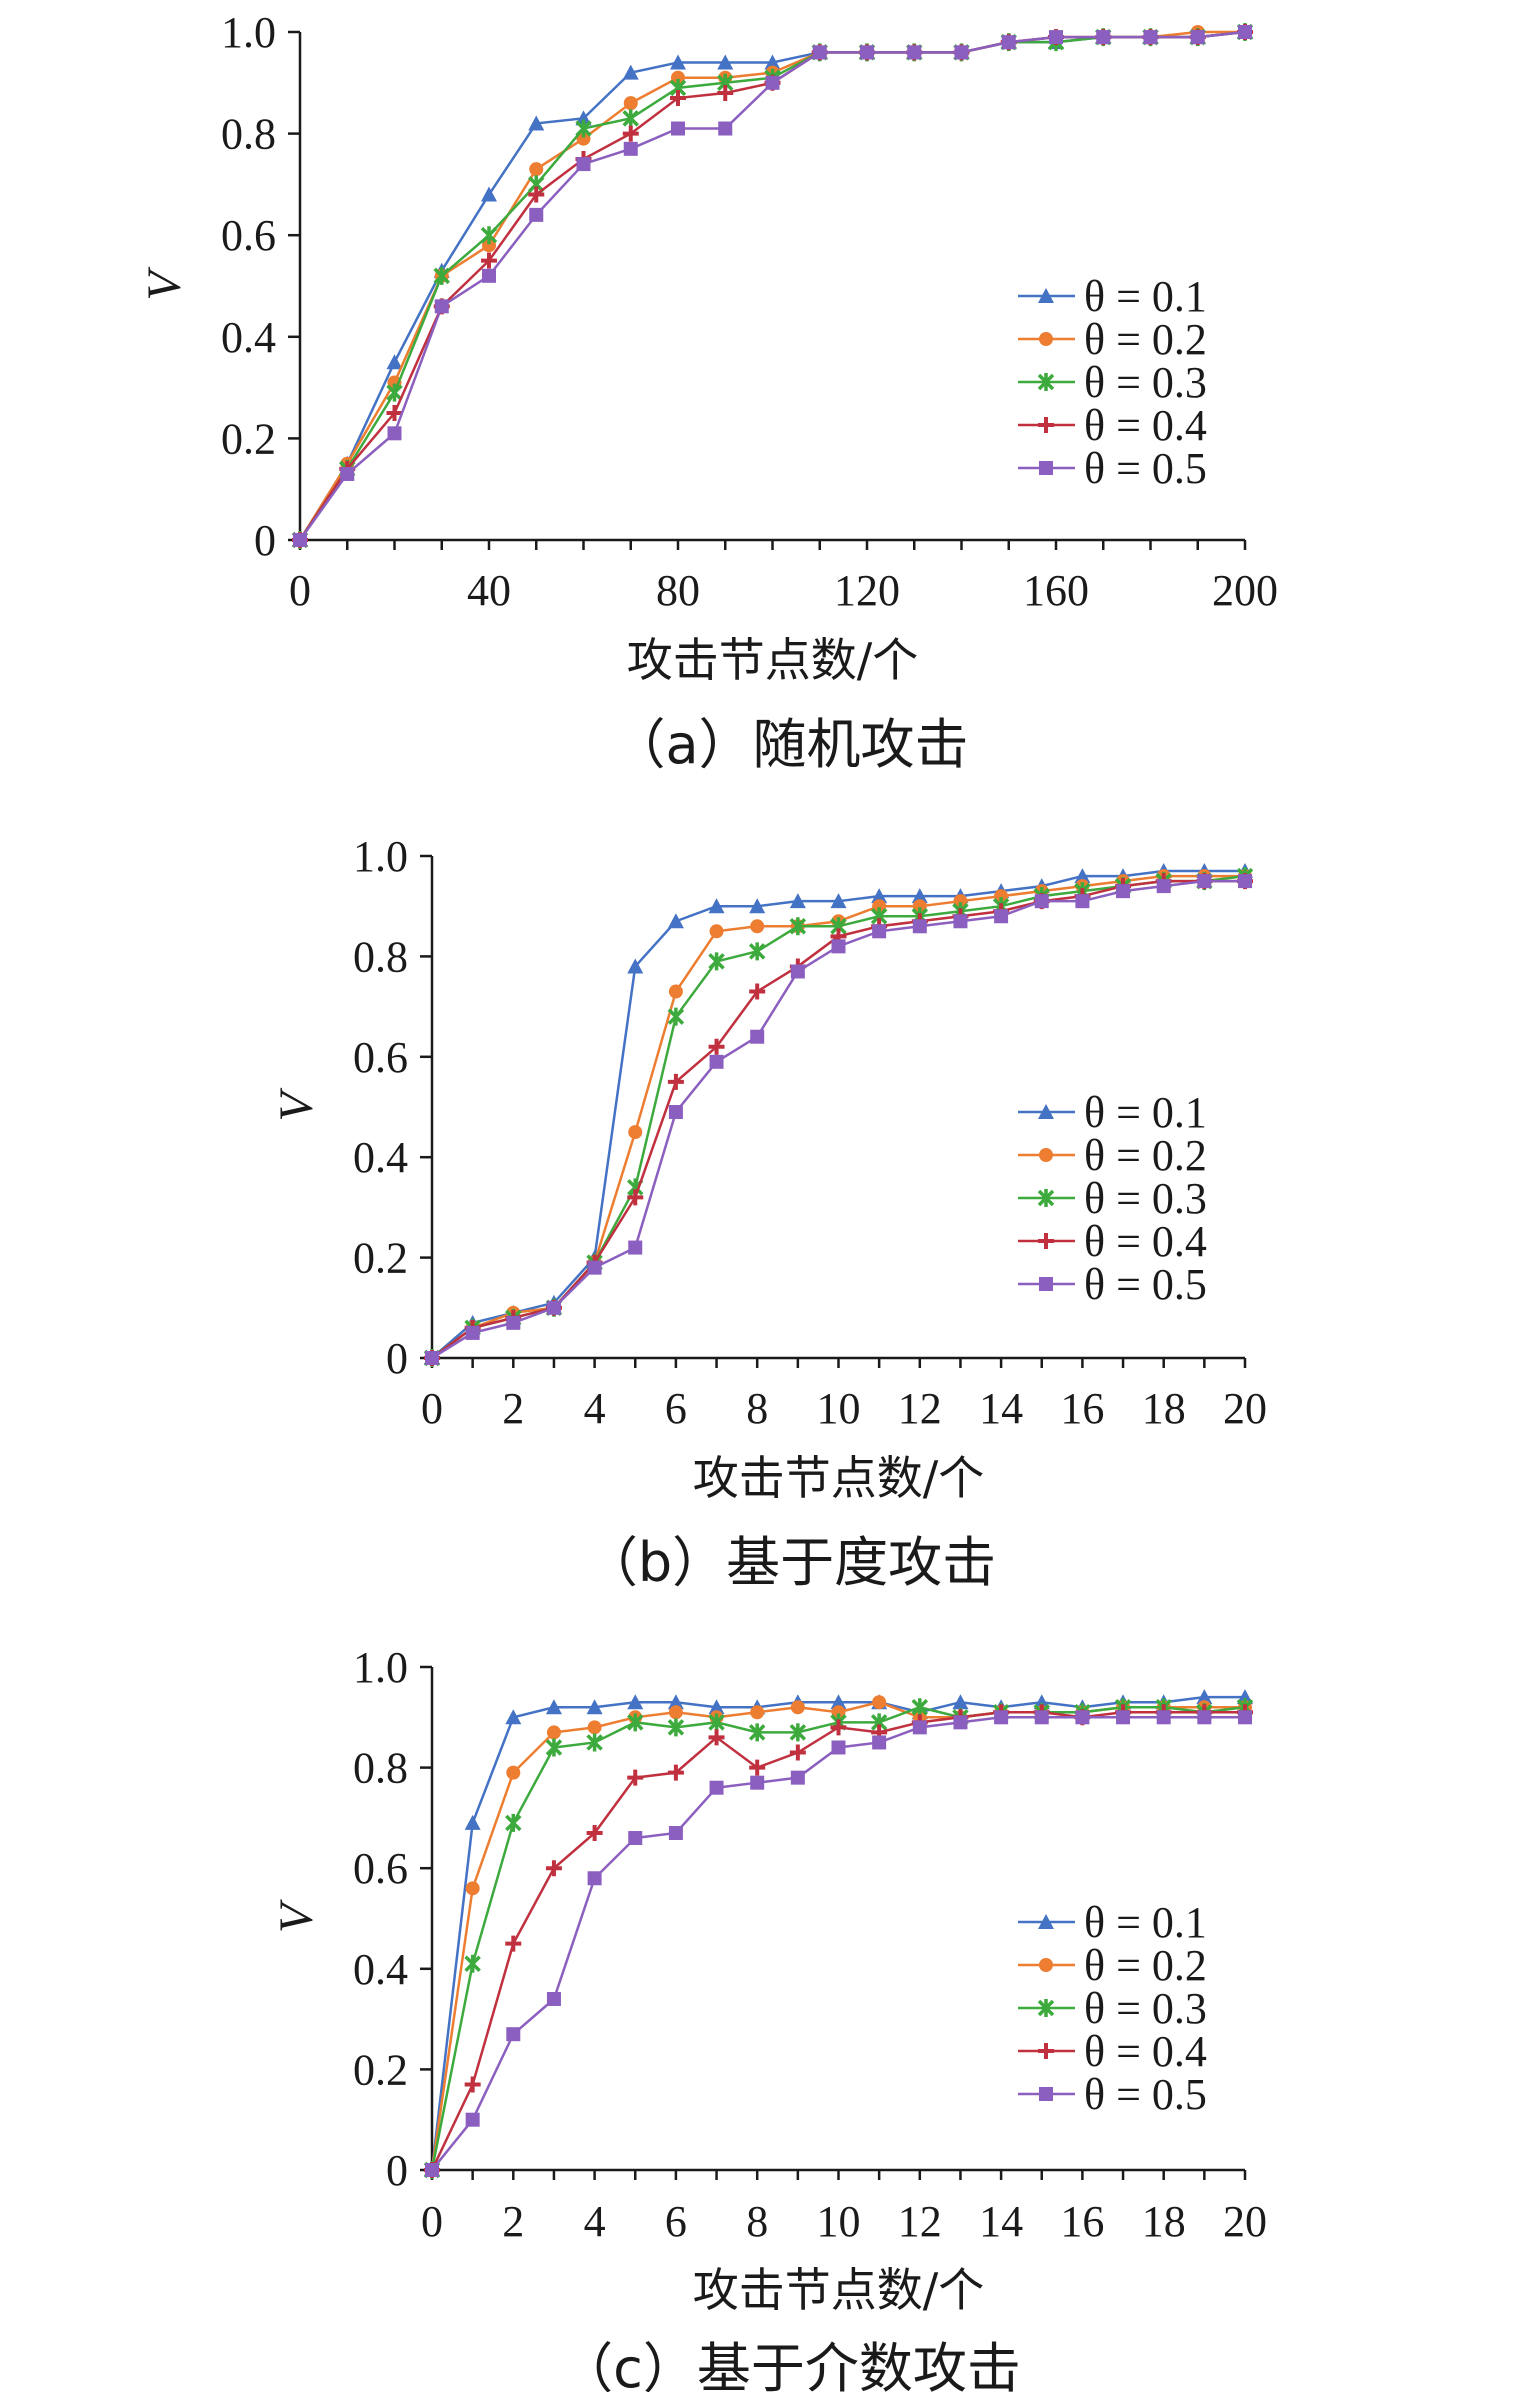 Image resolution: width=1535 pixels, height=2392 pixels. Describe the element at coordinates (300, 590) in the screenshot. I see `x-tick-label: 0` at that location.